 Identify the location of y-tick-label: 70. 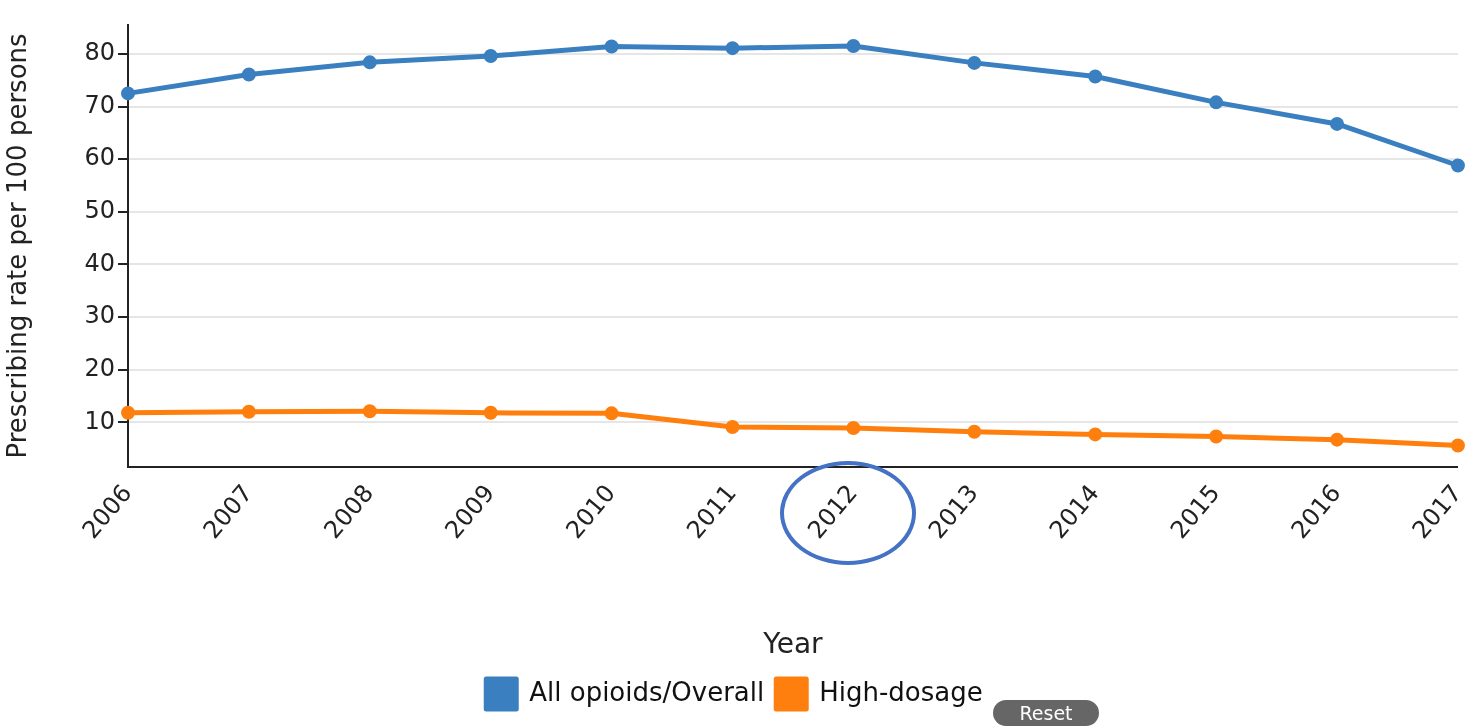
(99, 104).